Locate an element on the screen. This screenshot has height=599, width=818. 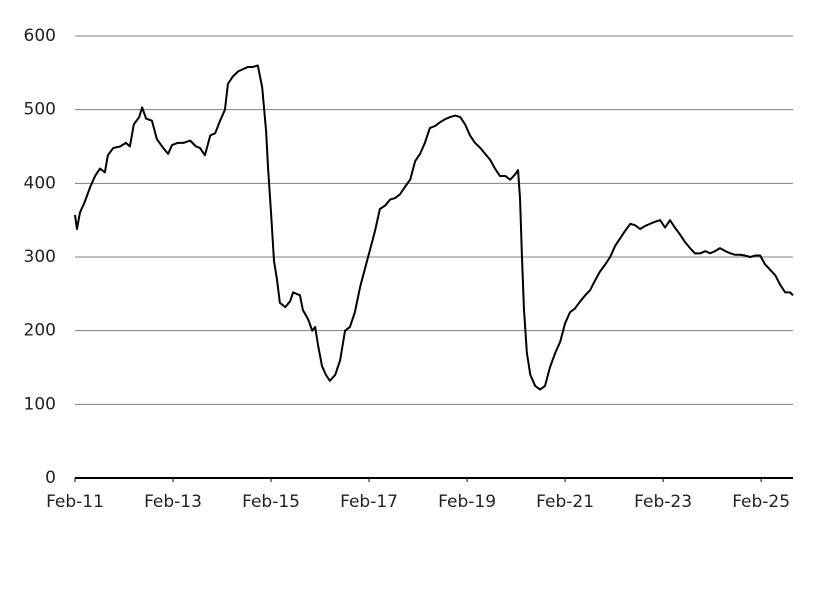
x-tick-label: Feb-13 is located at coordinates (173, 502).